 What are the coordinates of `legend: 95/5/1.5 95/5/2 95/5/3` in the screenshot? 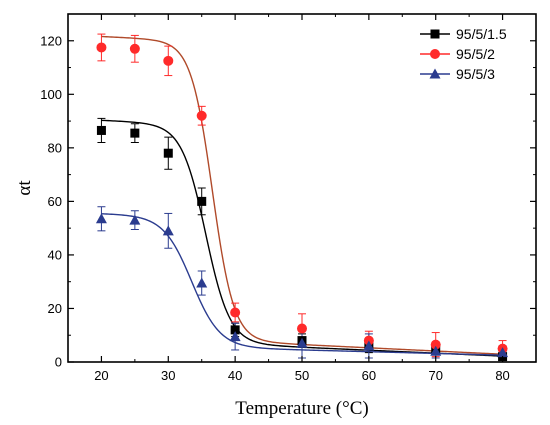 It's located at (463, 54).